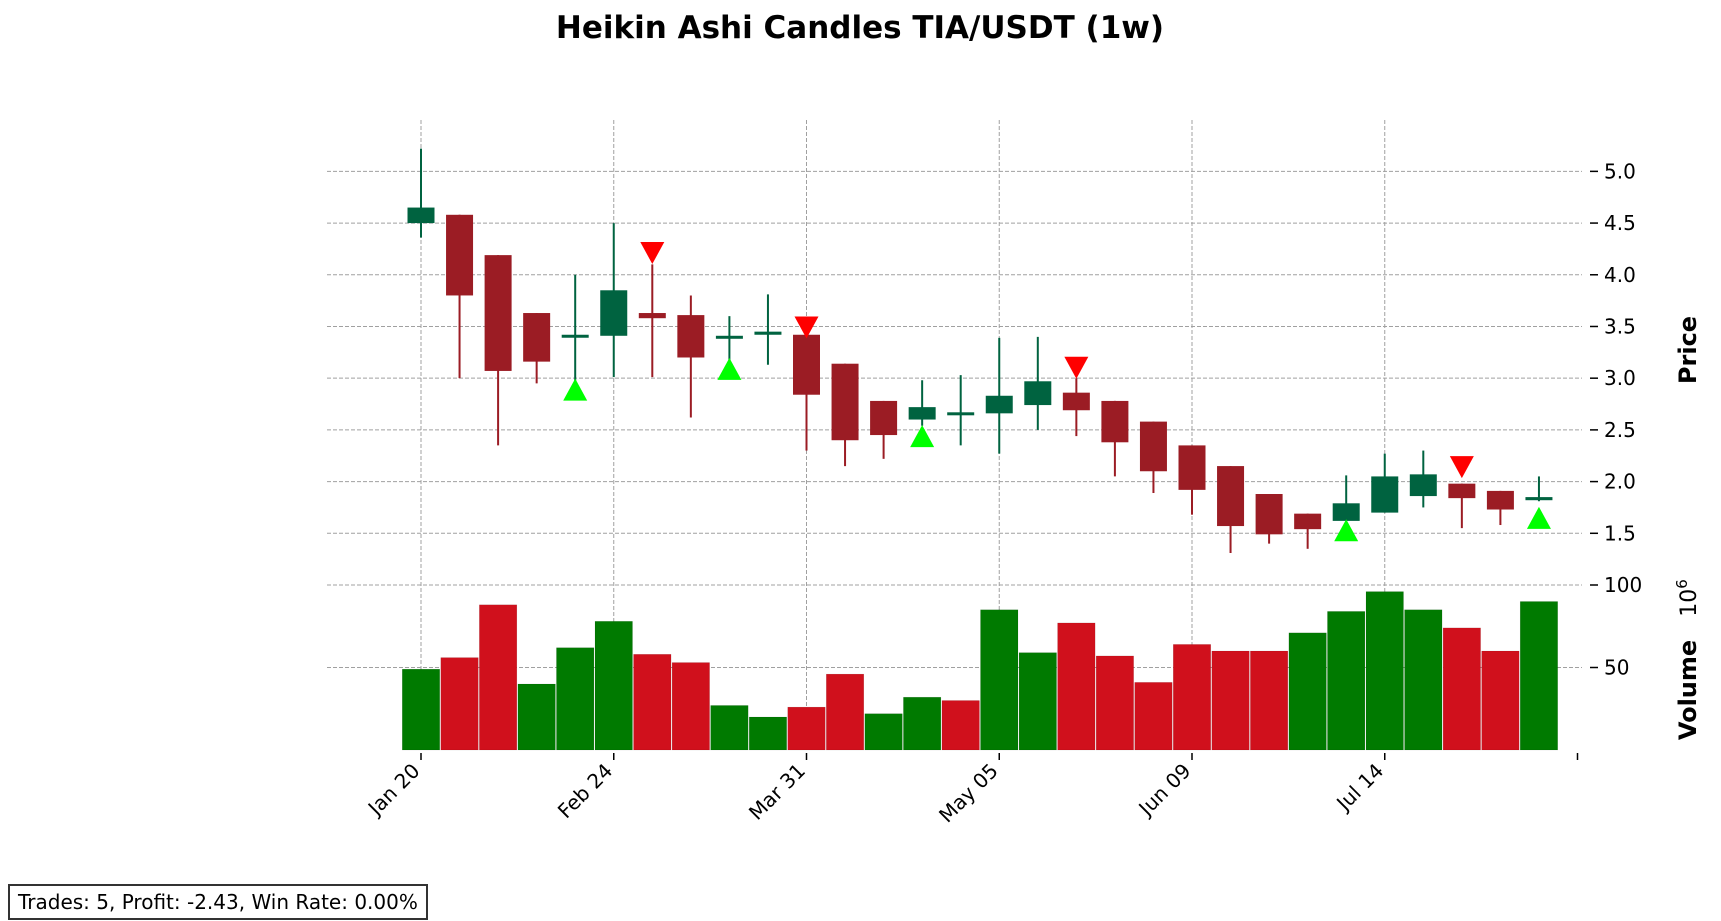 The height and width of the screenshot is (921, 1721). Describe the element at coordinates (1620, 482) in the screenshot. I see `price-tick-label: 2.0` at that location.